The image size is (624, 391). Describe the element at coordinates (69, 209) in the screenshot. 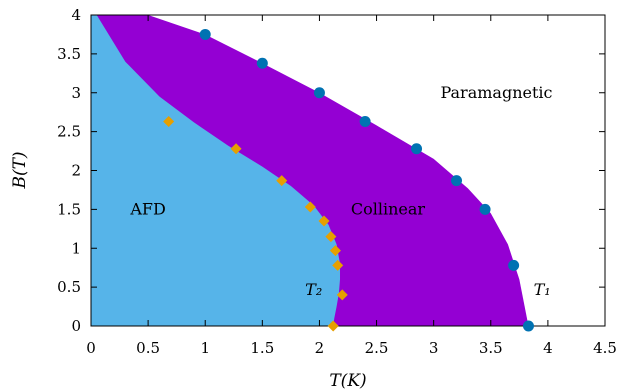

I see `y-tick-label: 1.5` at that location.